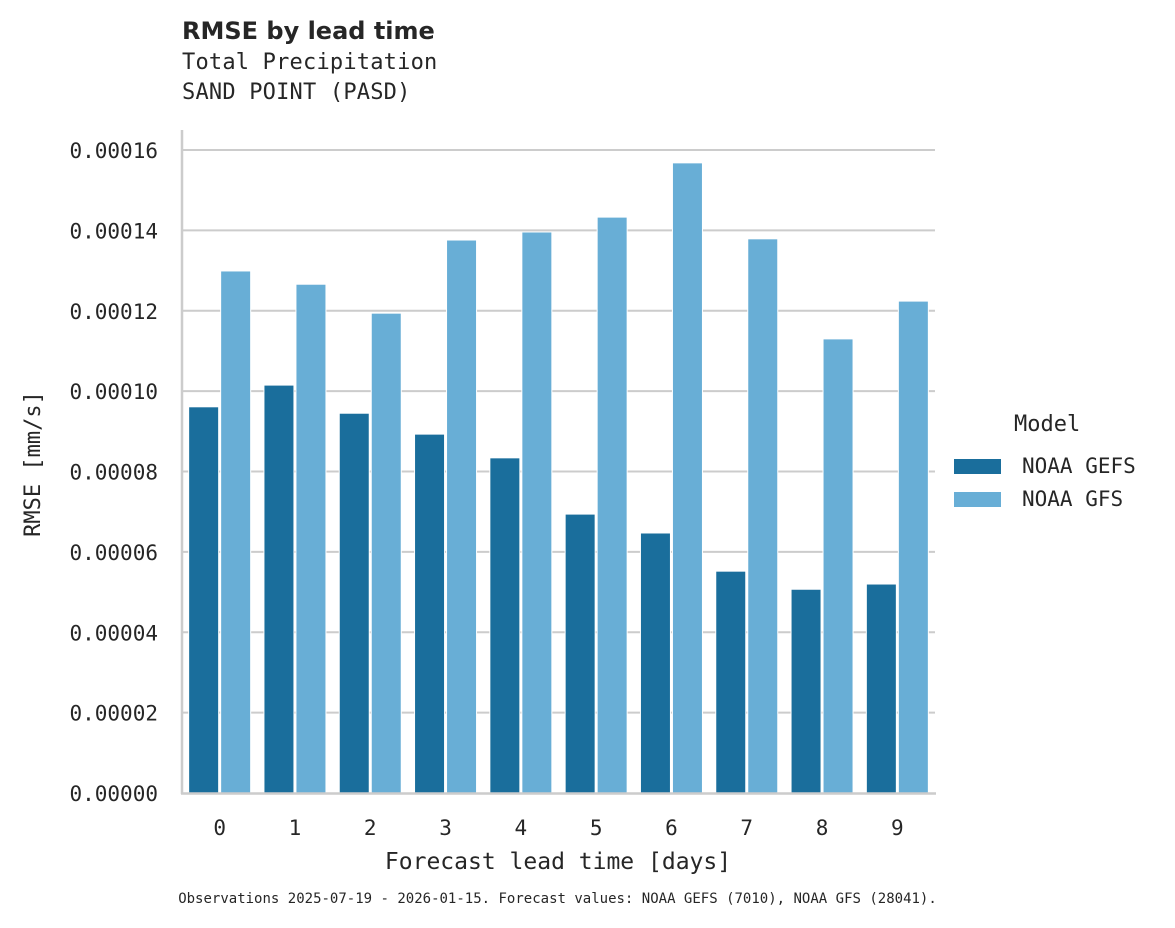 This screenshot has height=928, width=1175. Describe the element at coordinates (1073, 499) in the screenshot. I see `legend-label-gfs: NOAA GFS` at that location.